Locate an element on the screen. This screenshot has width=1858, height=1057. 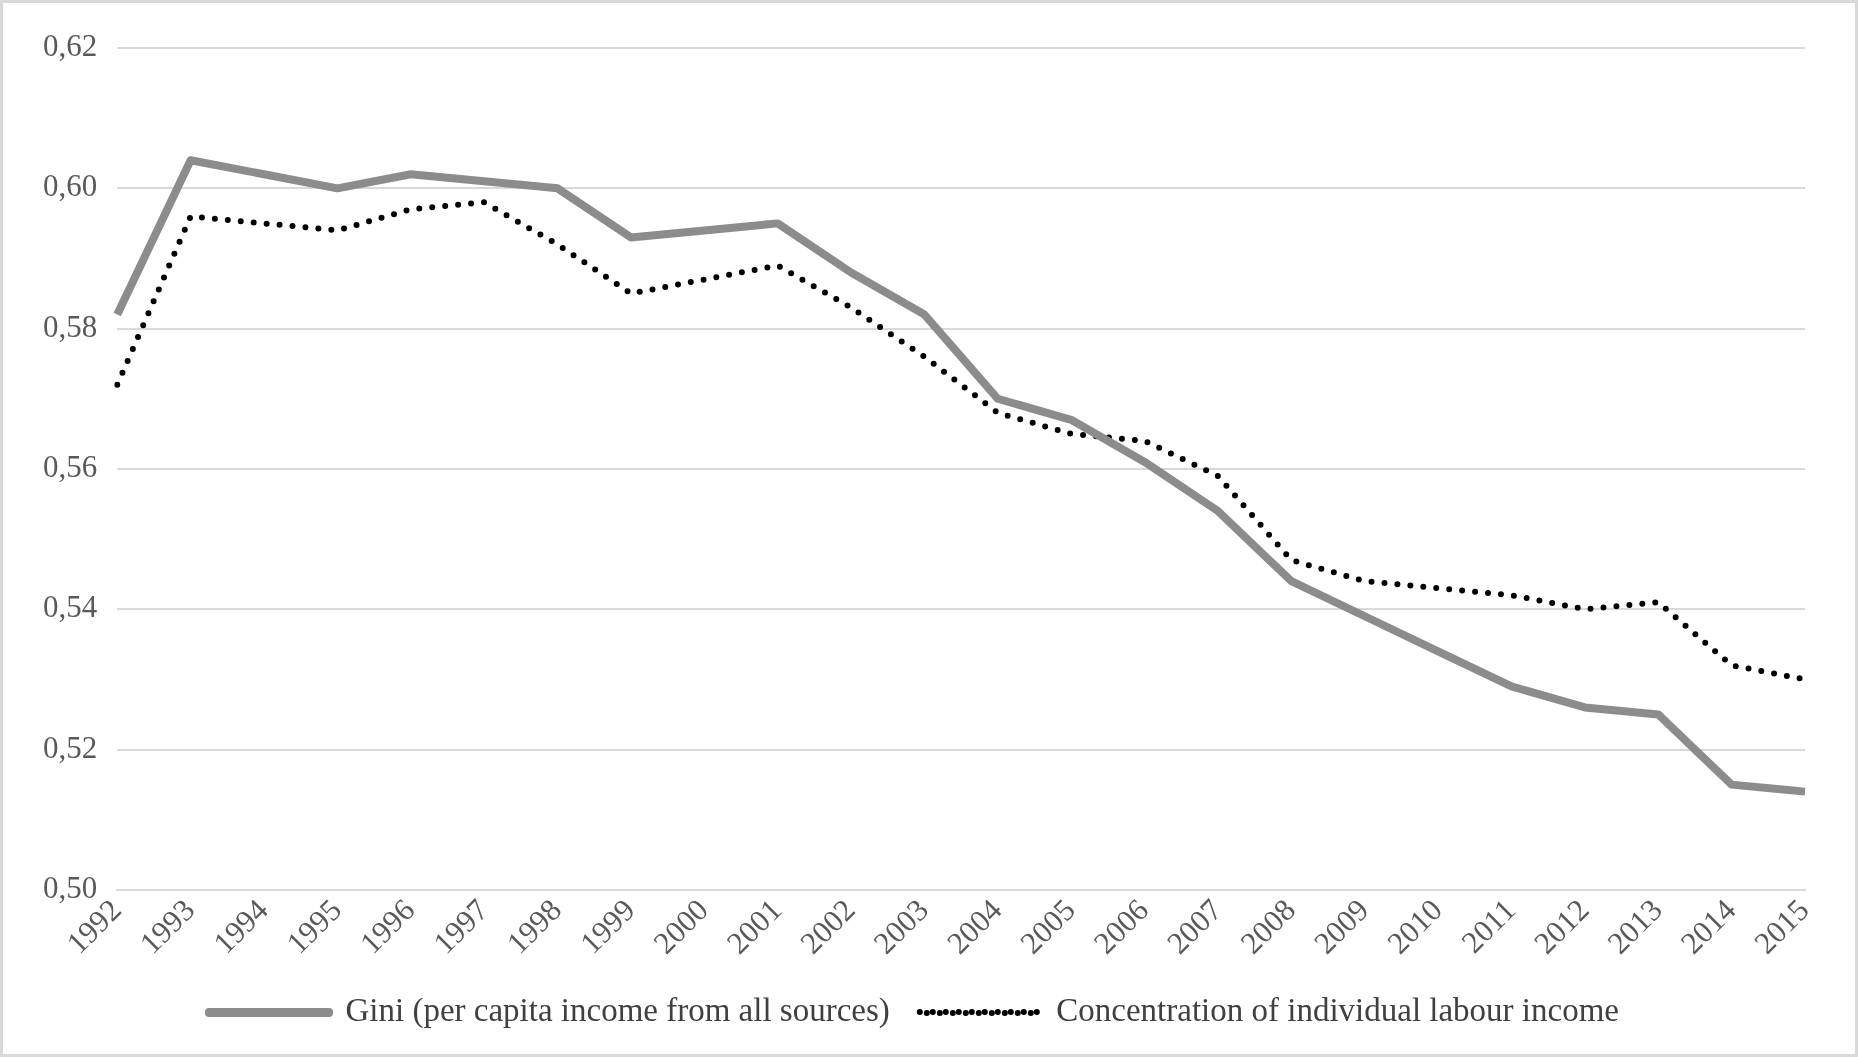
y-tick-label: 0,60 is located at coordinates (70, 186).